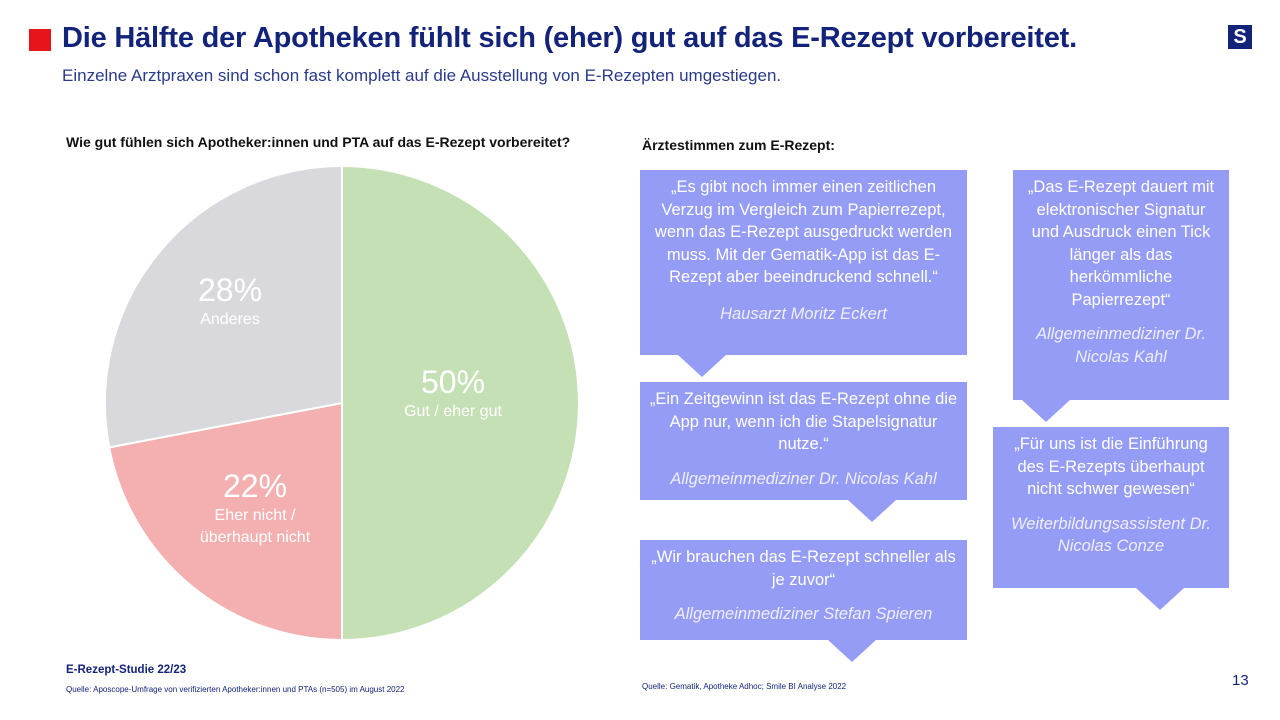 The image size is (1280, 720). What do you see at coordinates (40, 40) in the screenshot?
I see `red-square-marker` at bounding box center [40, 40].